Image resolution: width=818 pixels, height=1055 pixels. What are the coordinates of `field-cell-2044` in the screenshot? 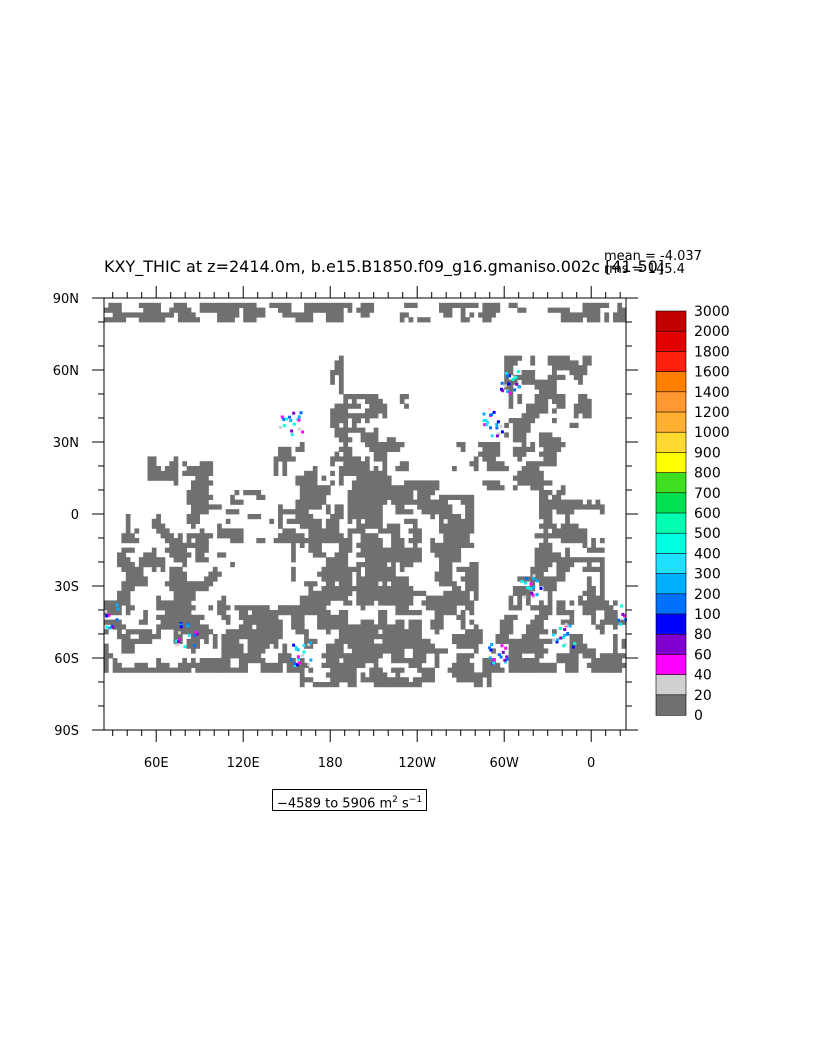 It's located at (306, 608).